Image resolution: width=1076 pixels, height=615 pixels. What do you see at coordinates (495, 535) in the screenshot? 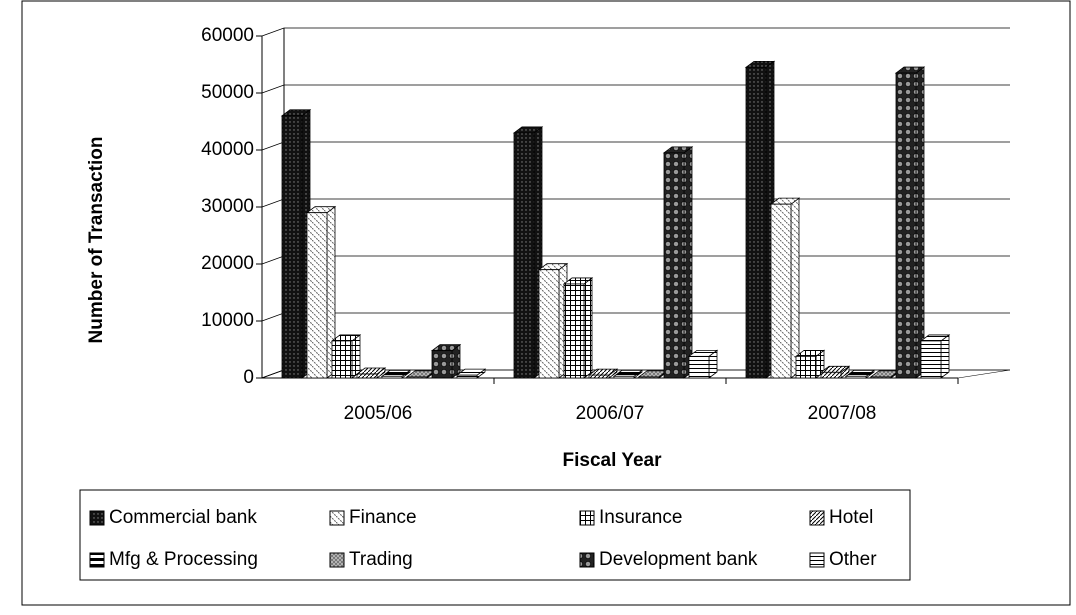
I see `legend-box` at bounding box center [495, 535].